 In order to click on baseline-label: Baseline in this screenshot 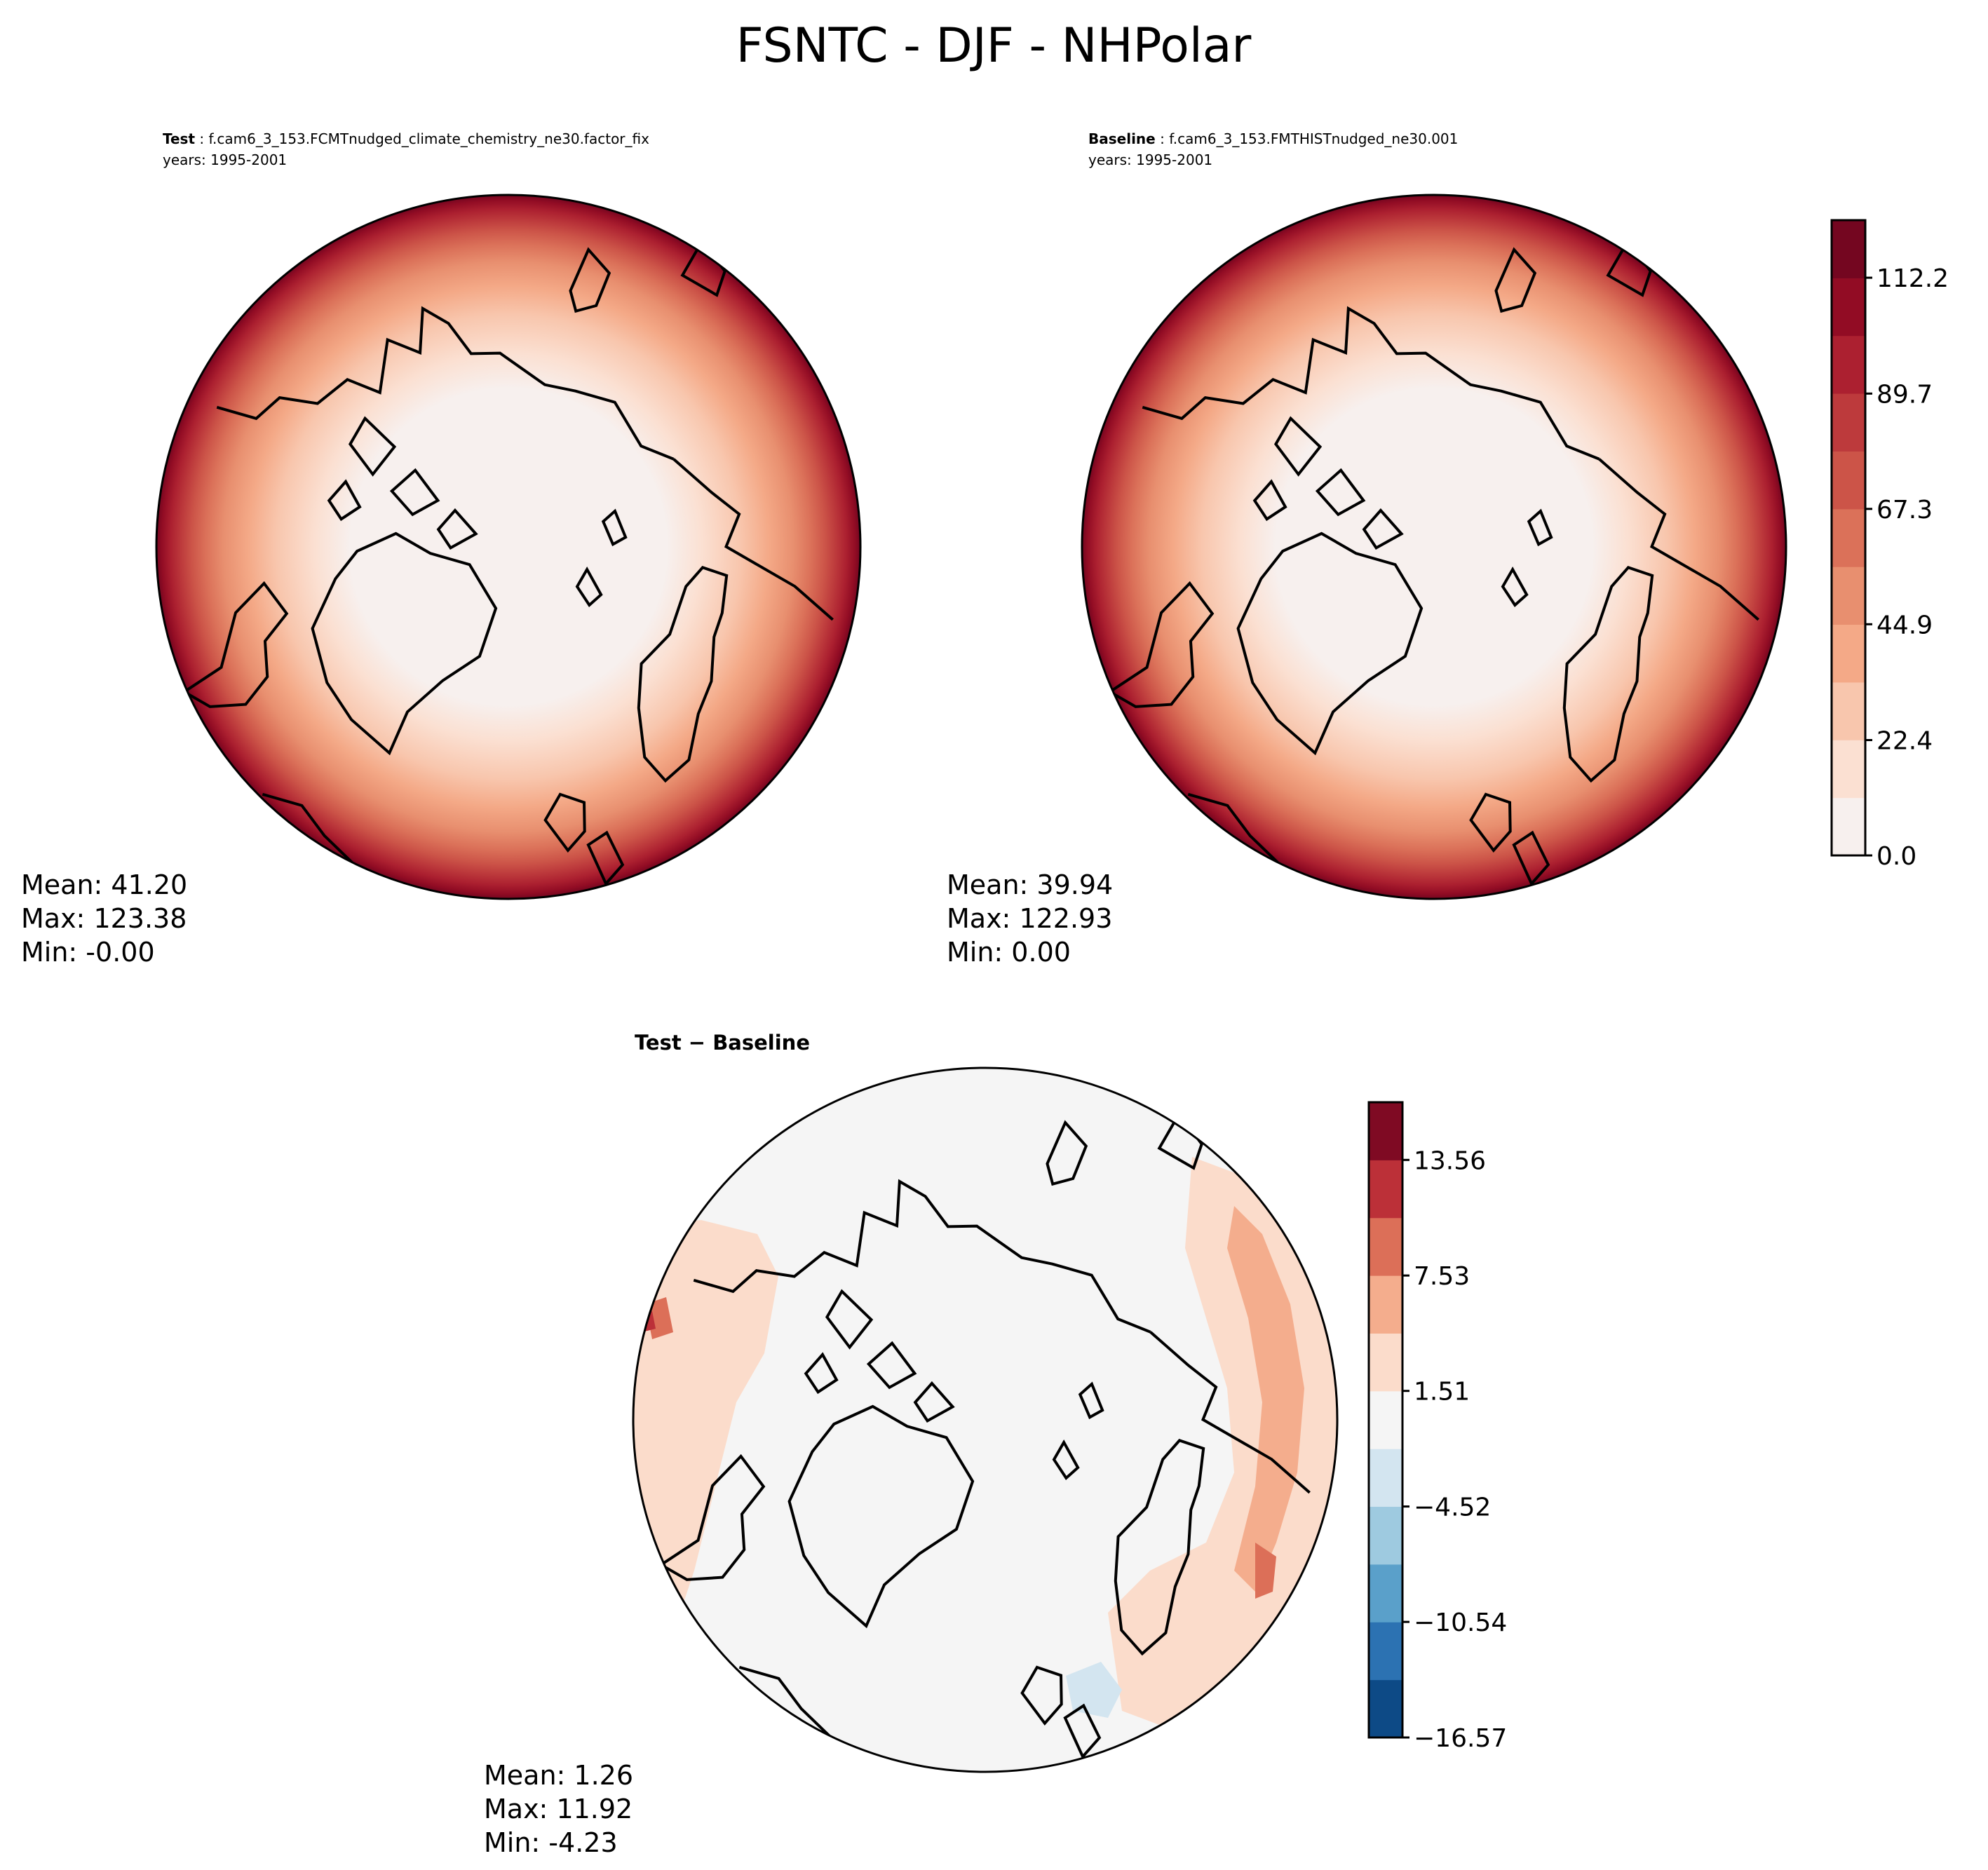, I will do `click(1122, 138)`.